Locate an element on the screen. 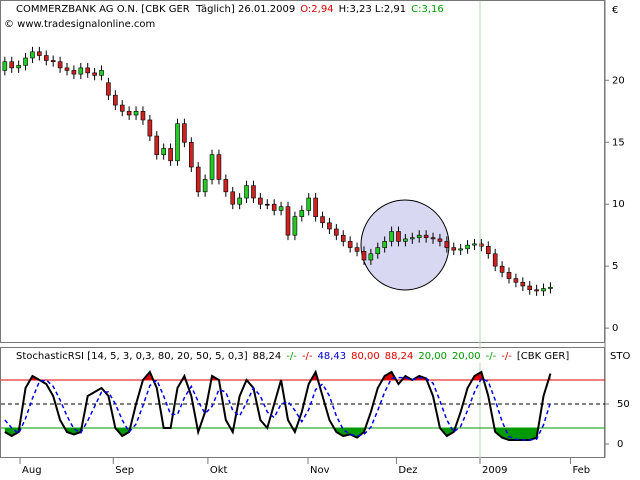 The width and height of the screenshot is (640, 480). header-segment: 80,00 is located at coordinates (365, 356).